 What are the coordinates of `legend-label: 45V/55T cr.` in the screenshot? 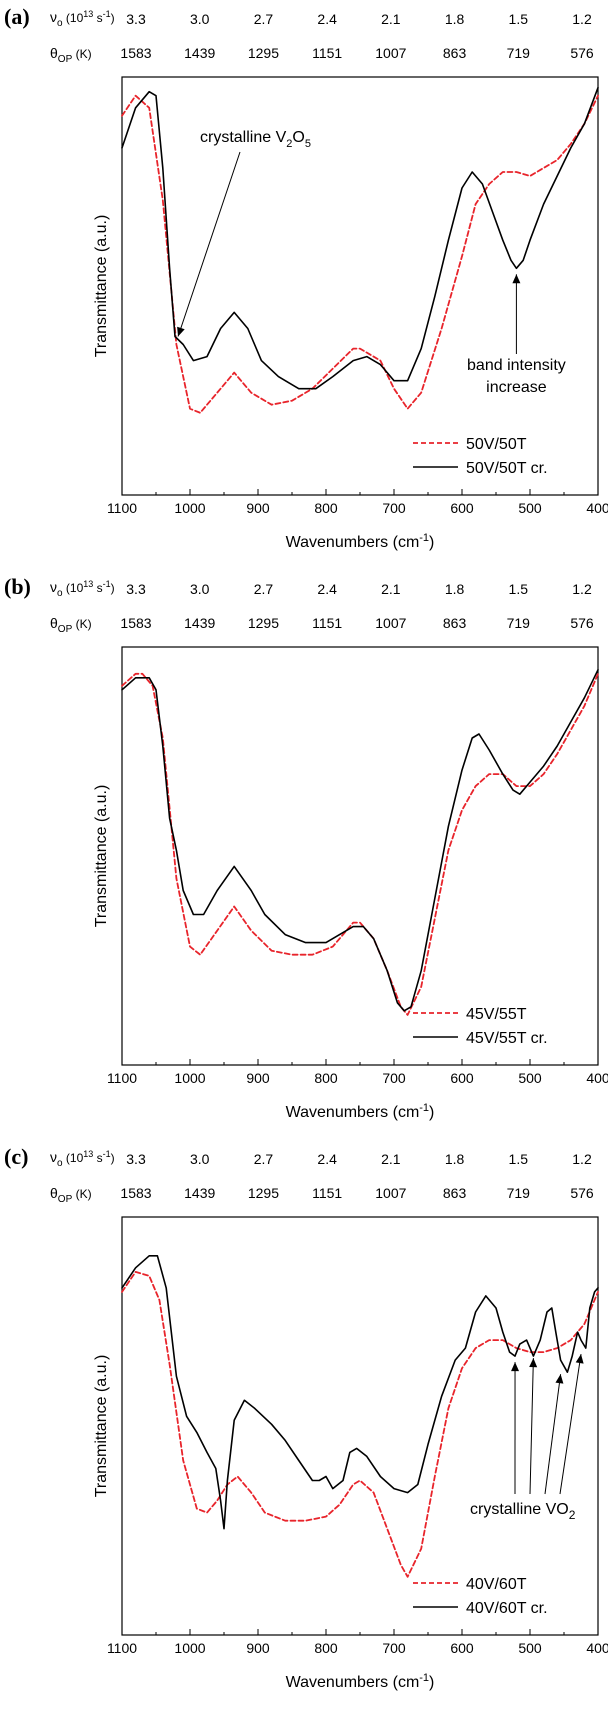 It's located at (507, 1038).